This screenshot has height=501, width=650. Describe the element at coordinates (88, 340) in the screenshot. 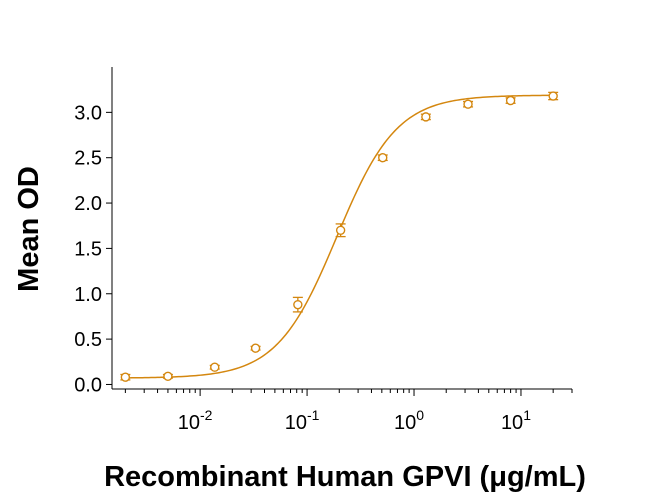

I see `y-tick-label: 0.5` at that location.